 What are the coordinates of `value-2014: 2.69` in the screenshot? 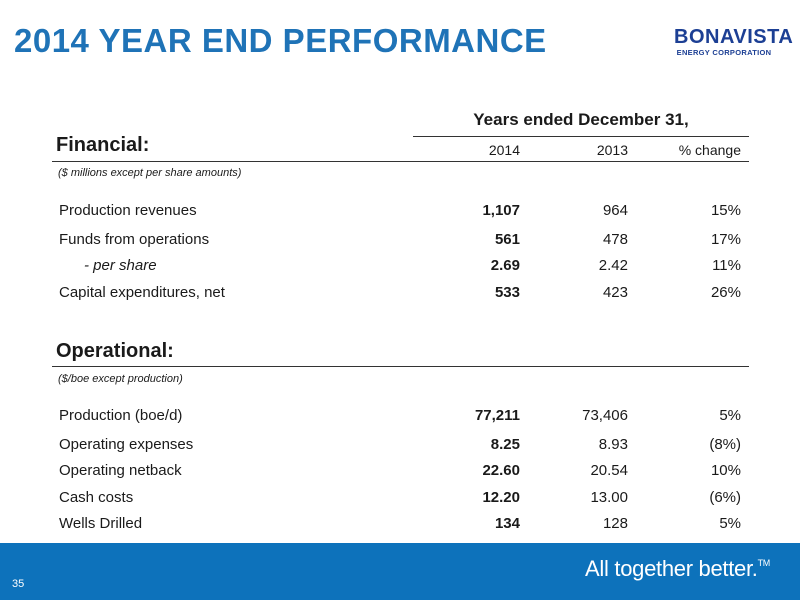 It's located at (505, 265).